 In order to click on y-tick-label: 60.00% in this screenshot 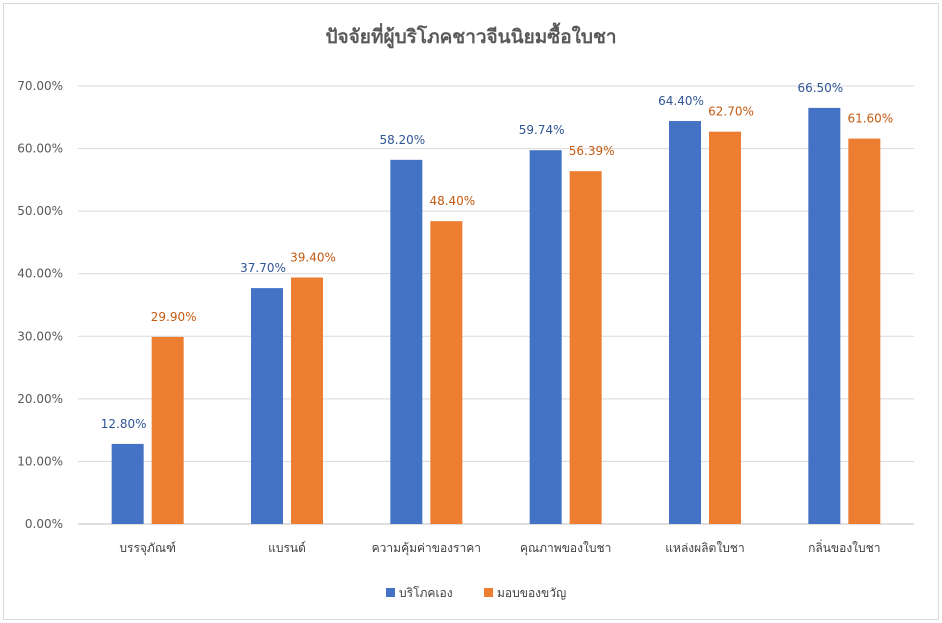, I will do `click(40, 149)`.